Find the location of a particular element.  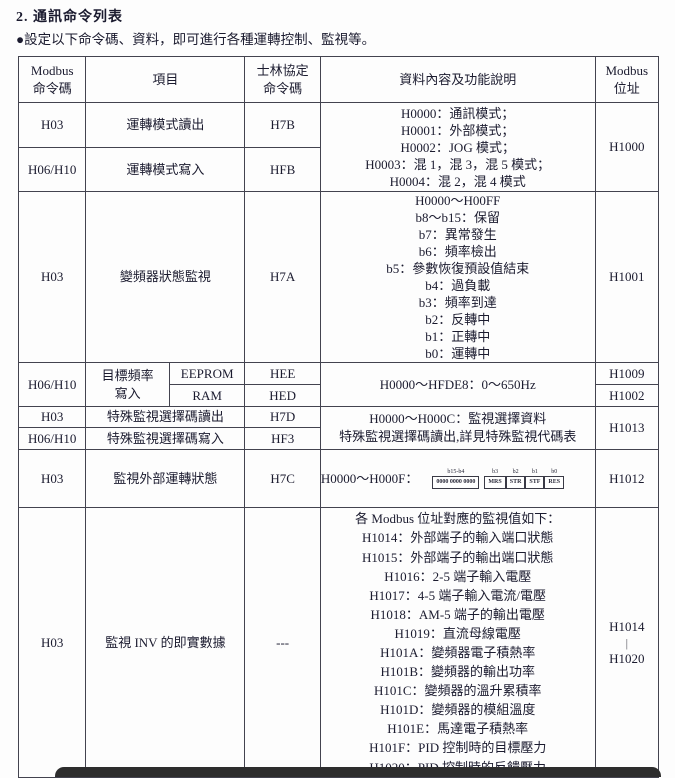

item-cell: 運轉模式讀出 is located at coordinates (165, 125).